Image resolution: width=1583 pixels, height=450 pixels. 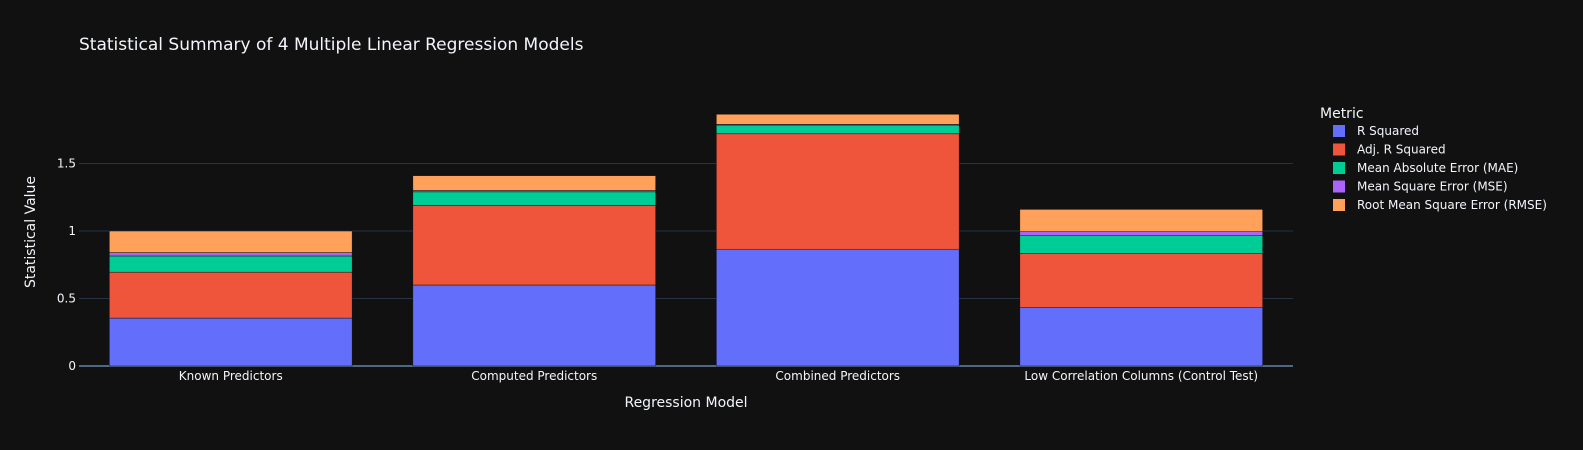 What do you see at coordinates (1388, 131) in the screenshot?
I see `legend-label: R Squared` at bounding box center [1388, 131].